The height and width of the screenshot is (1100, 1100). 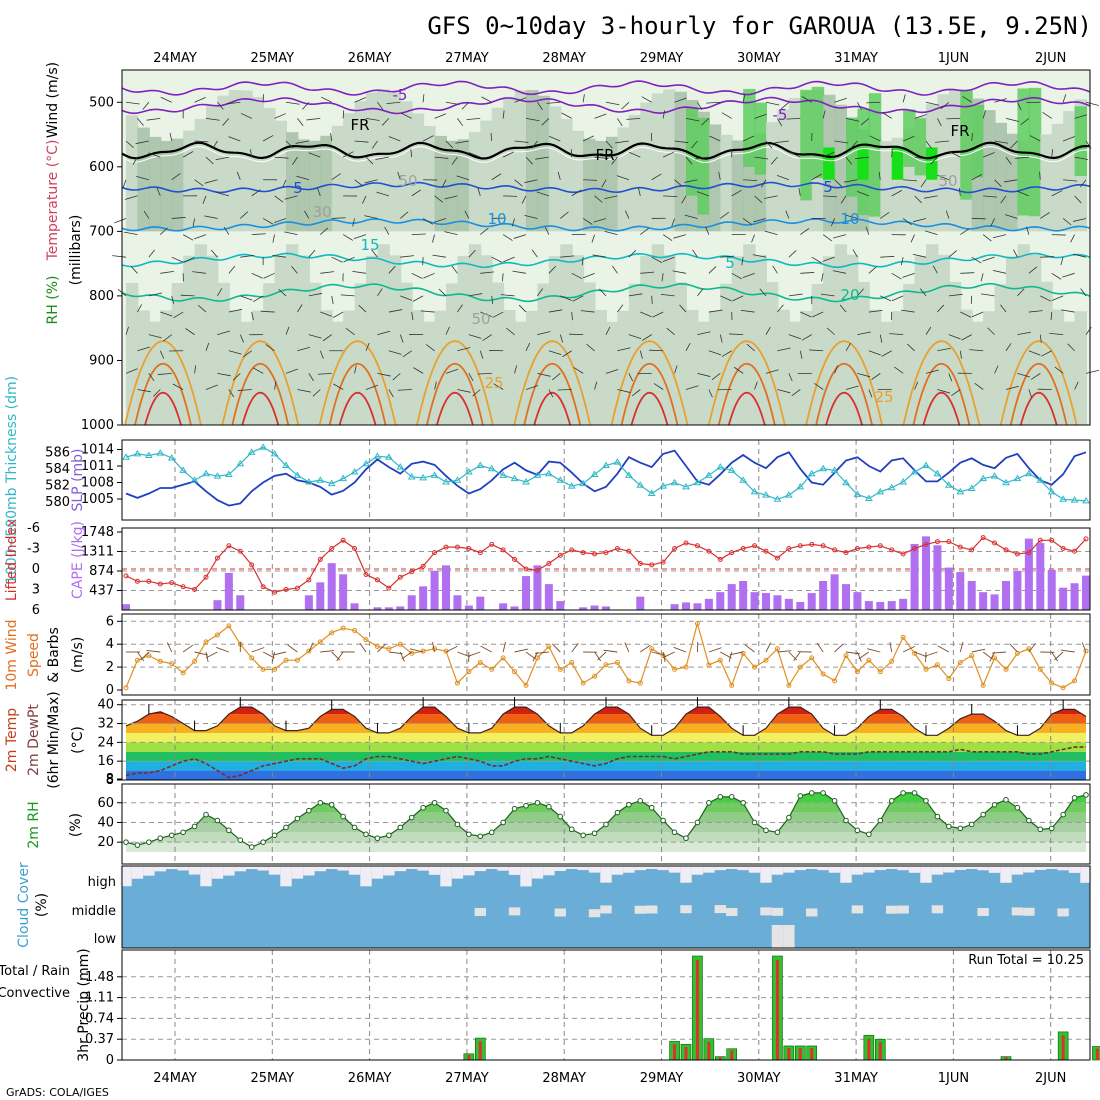 I want to click on precip-convective-bar, so click(x=686, y=1053).